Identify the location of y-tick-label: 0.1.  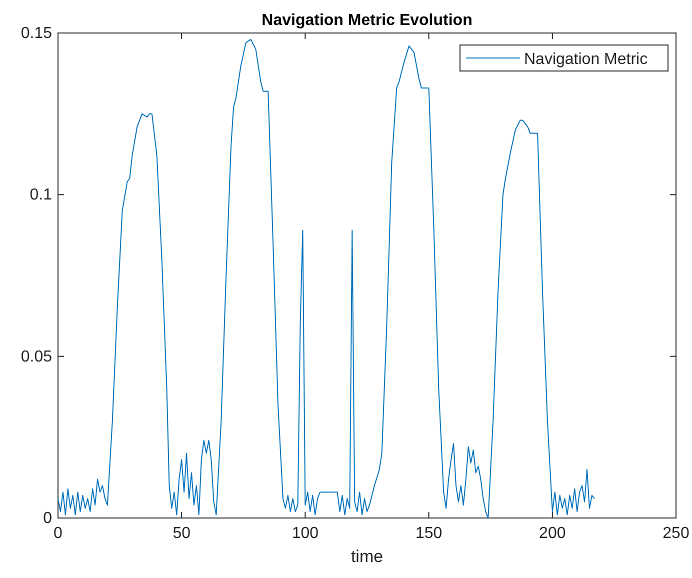
(41, 195).